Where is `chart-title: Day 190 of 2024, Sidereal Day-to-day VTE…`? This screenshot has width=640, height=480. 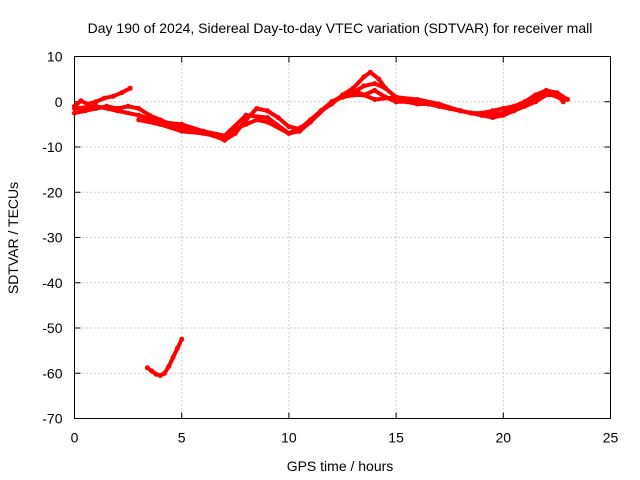 chart-title: Day 190 of 2024, Sidereal Day-to-day VTE… is located at coordinates (340, 28).